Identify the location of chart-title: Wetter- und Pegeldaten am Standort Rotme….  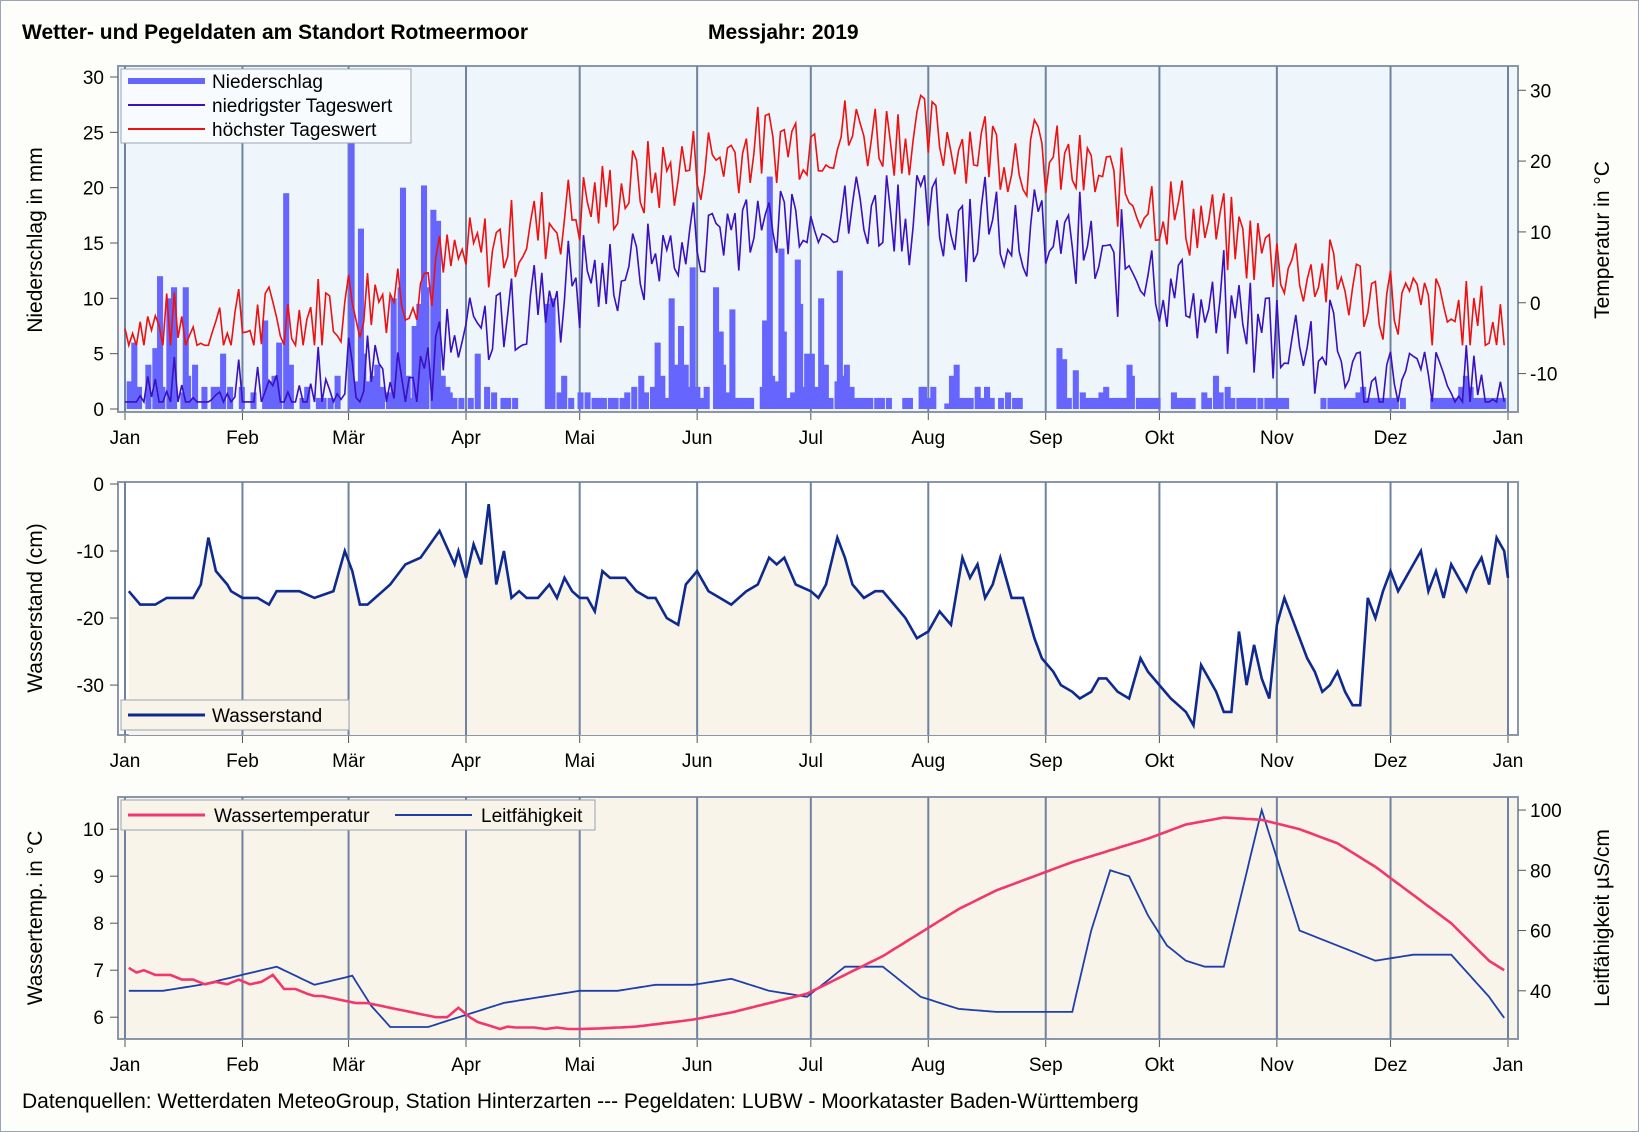
(275, 32).